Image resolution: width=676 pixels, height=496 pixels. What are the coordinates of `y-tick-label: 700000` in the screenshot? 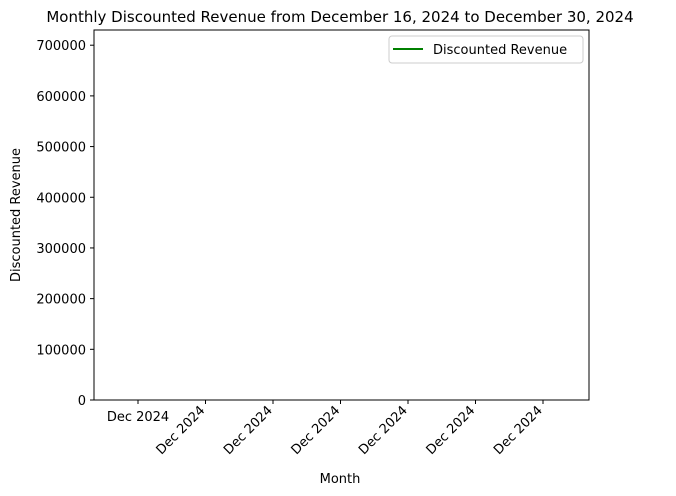 It's located at (61, 46).